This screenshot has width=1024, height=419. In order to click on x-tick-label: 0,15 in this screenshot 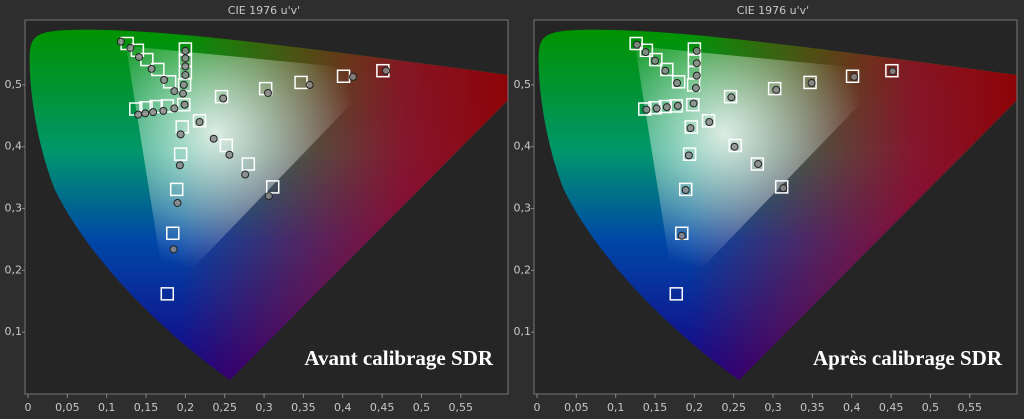, I will do `click(655, 407)`.